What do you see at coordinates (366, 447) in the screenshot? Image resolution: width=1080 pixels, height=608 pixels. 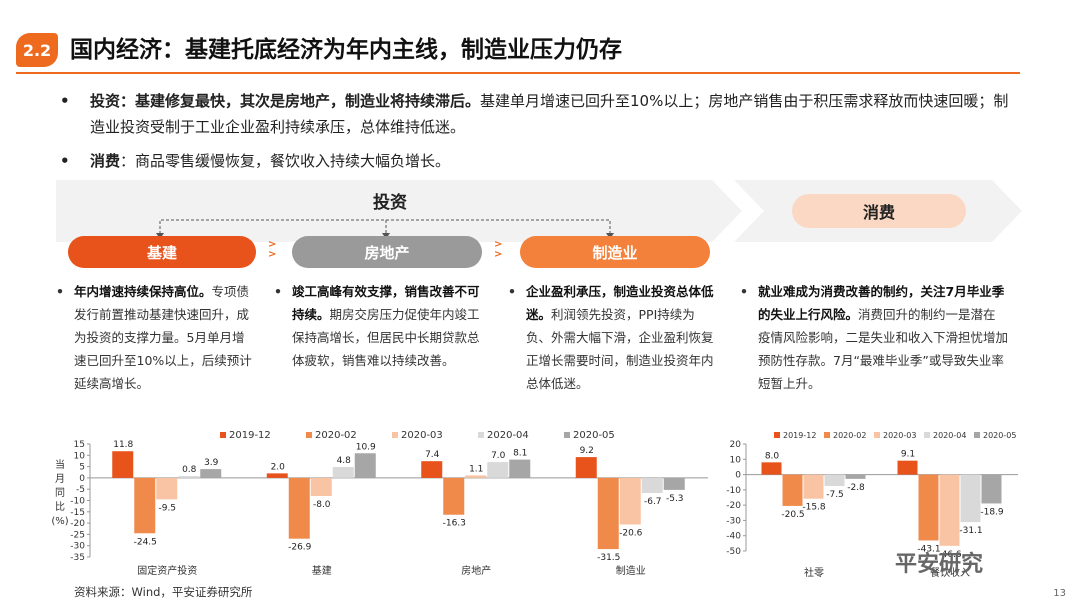 I see `data-label: 10.9` at bounding box center [366, 447].